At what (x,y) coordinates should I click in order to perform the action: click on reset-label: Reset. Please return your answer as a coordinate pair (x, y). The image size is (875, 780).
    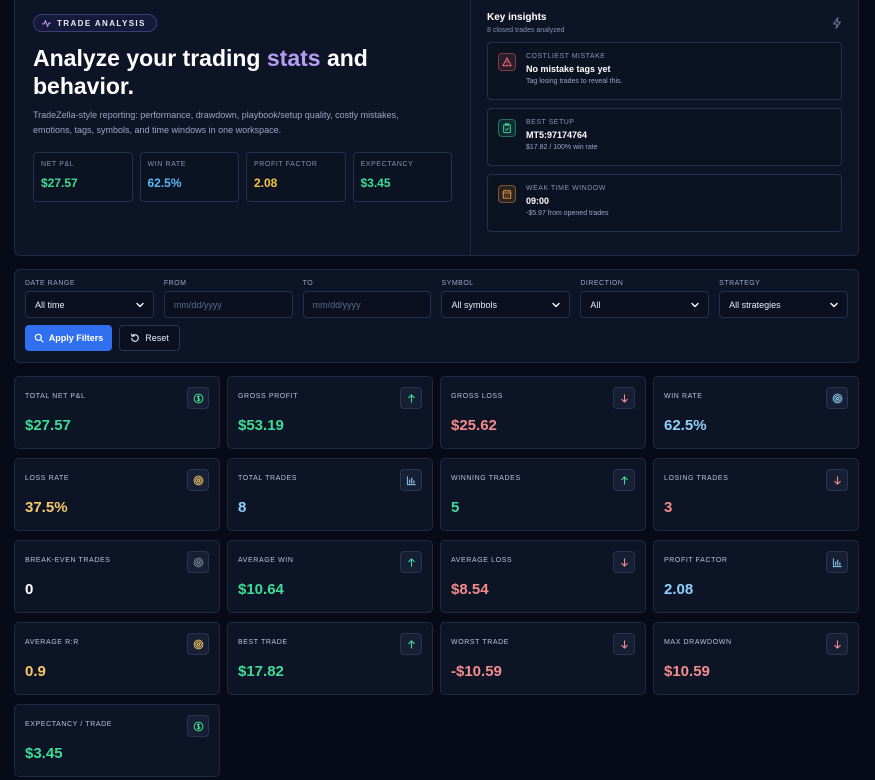
    Looking at the image, I should click on (157, 338).